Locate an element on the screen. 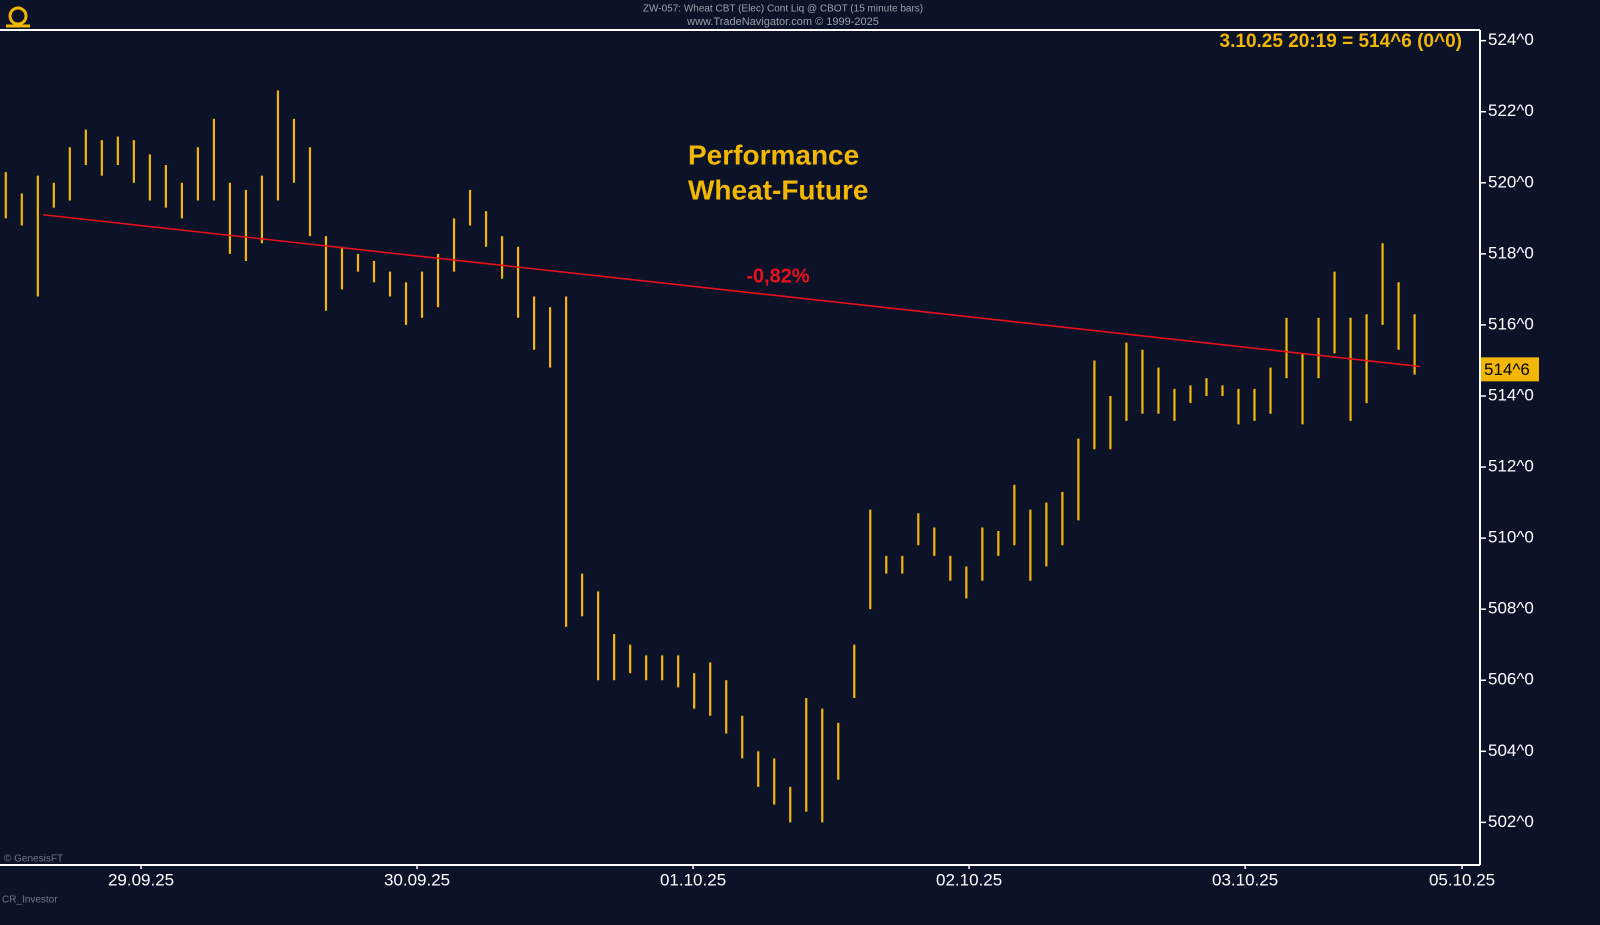  credit: CR_Investor is located at coordinates (30, 900).